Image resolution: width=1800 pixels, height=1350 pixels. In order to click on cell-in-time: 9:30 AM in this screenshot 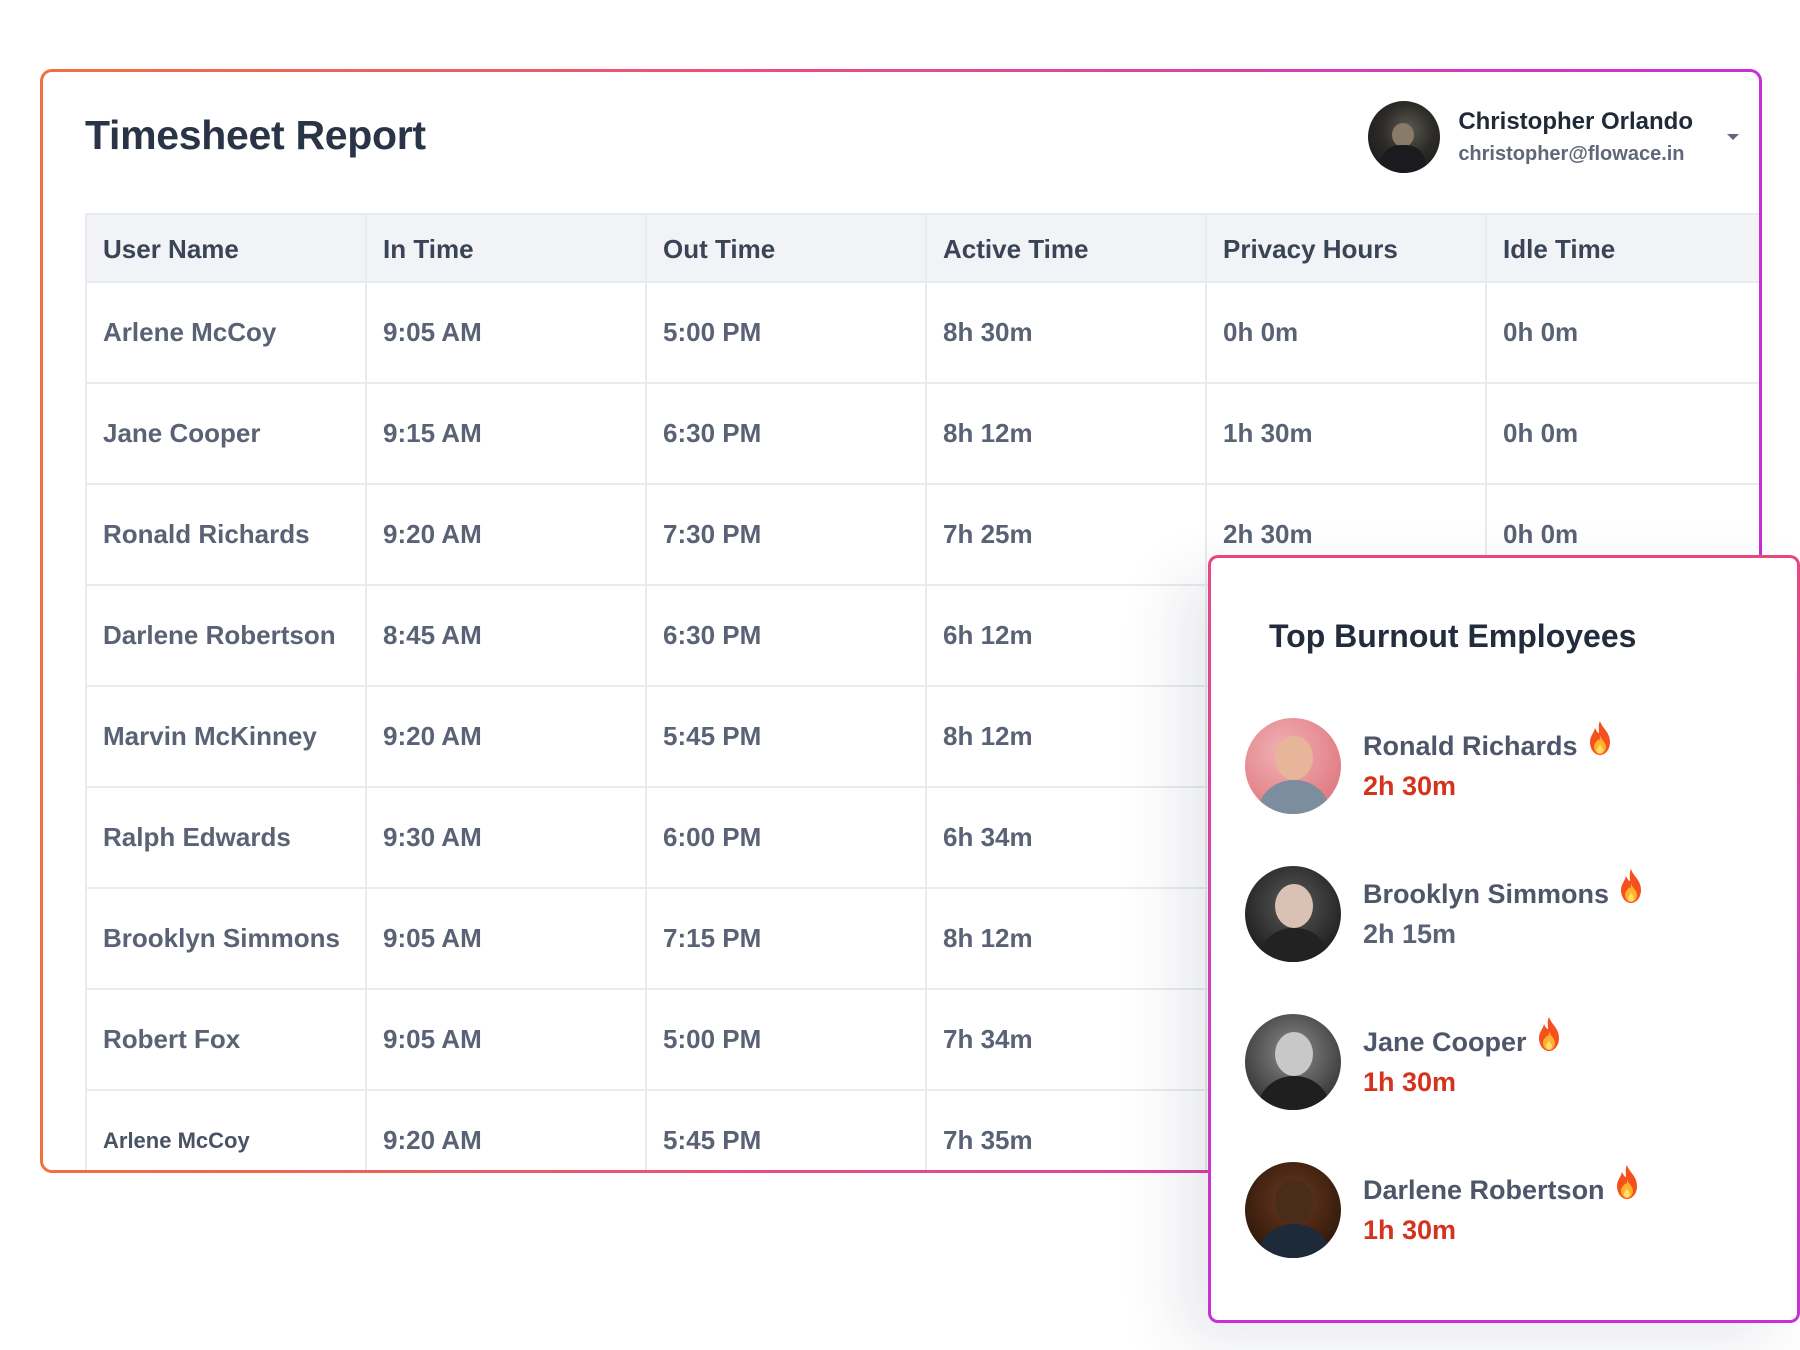, I will do `click(507, 837)`.